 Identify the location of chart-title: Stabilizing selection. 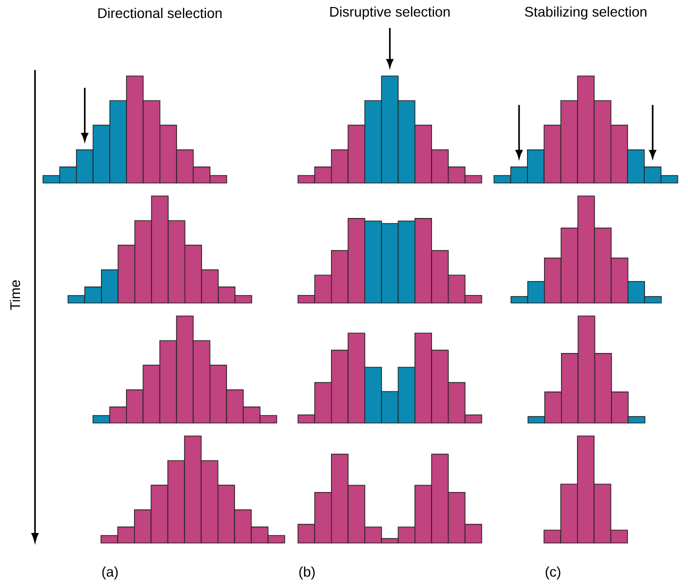
(585, 13).